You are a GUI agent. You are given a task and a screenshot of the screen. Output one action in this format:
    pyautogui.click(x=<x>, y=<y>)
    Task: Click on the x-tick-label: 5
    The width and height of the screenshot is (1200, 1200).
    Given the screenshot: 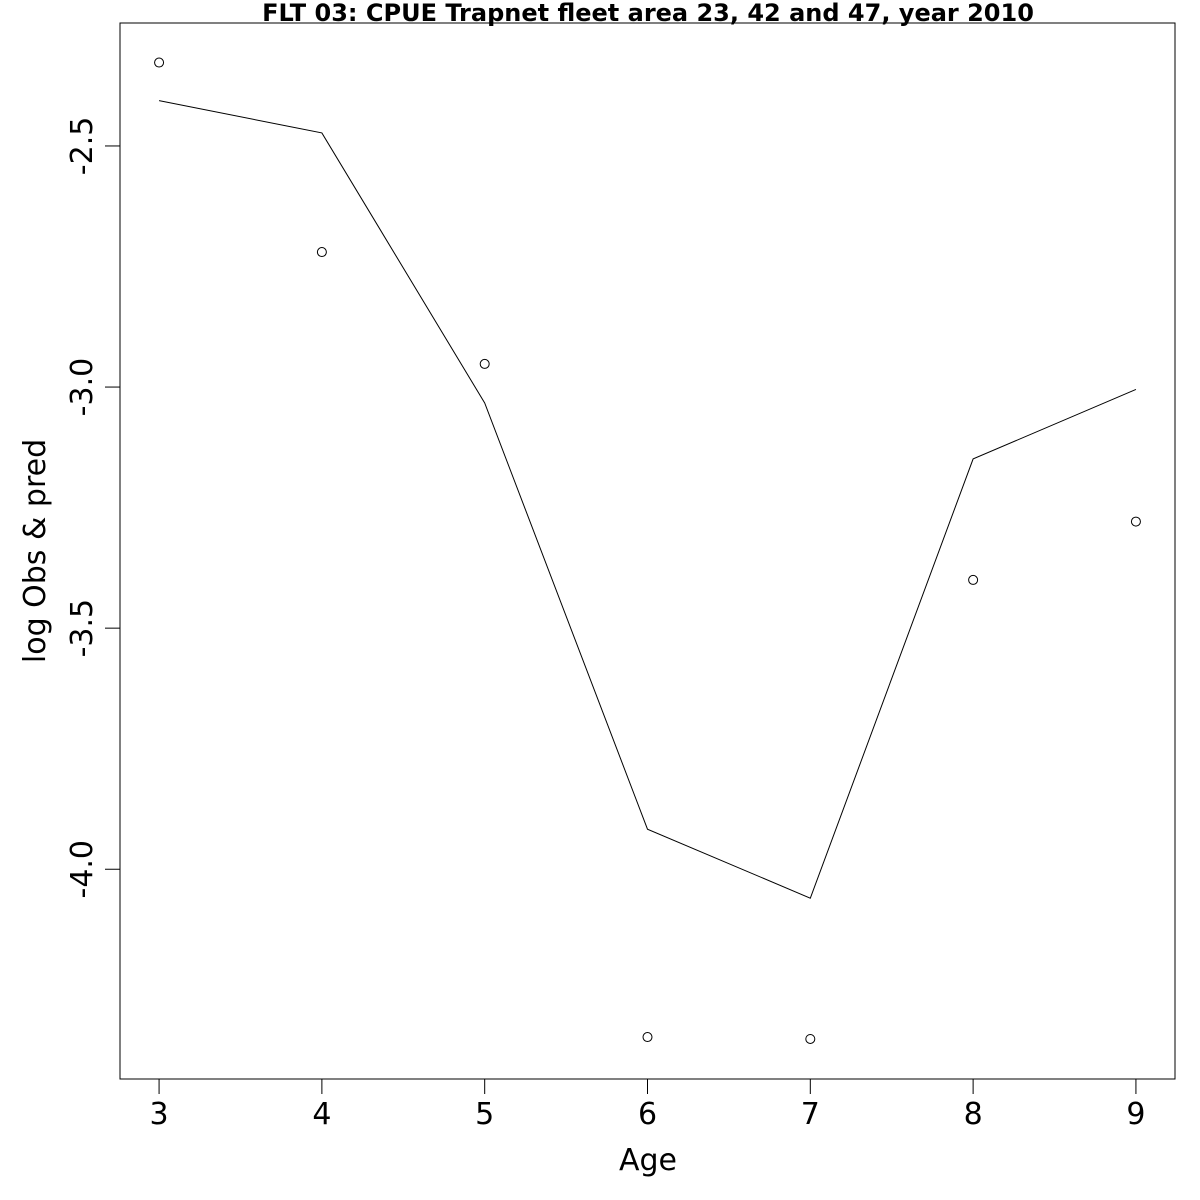 What is the action you would take?
    pyautogui.click(x=484, y=1114)
    